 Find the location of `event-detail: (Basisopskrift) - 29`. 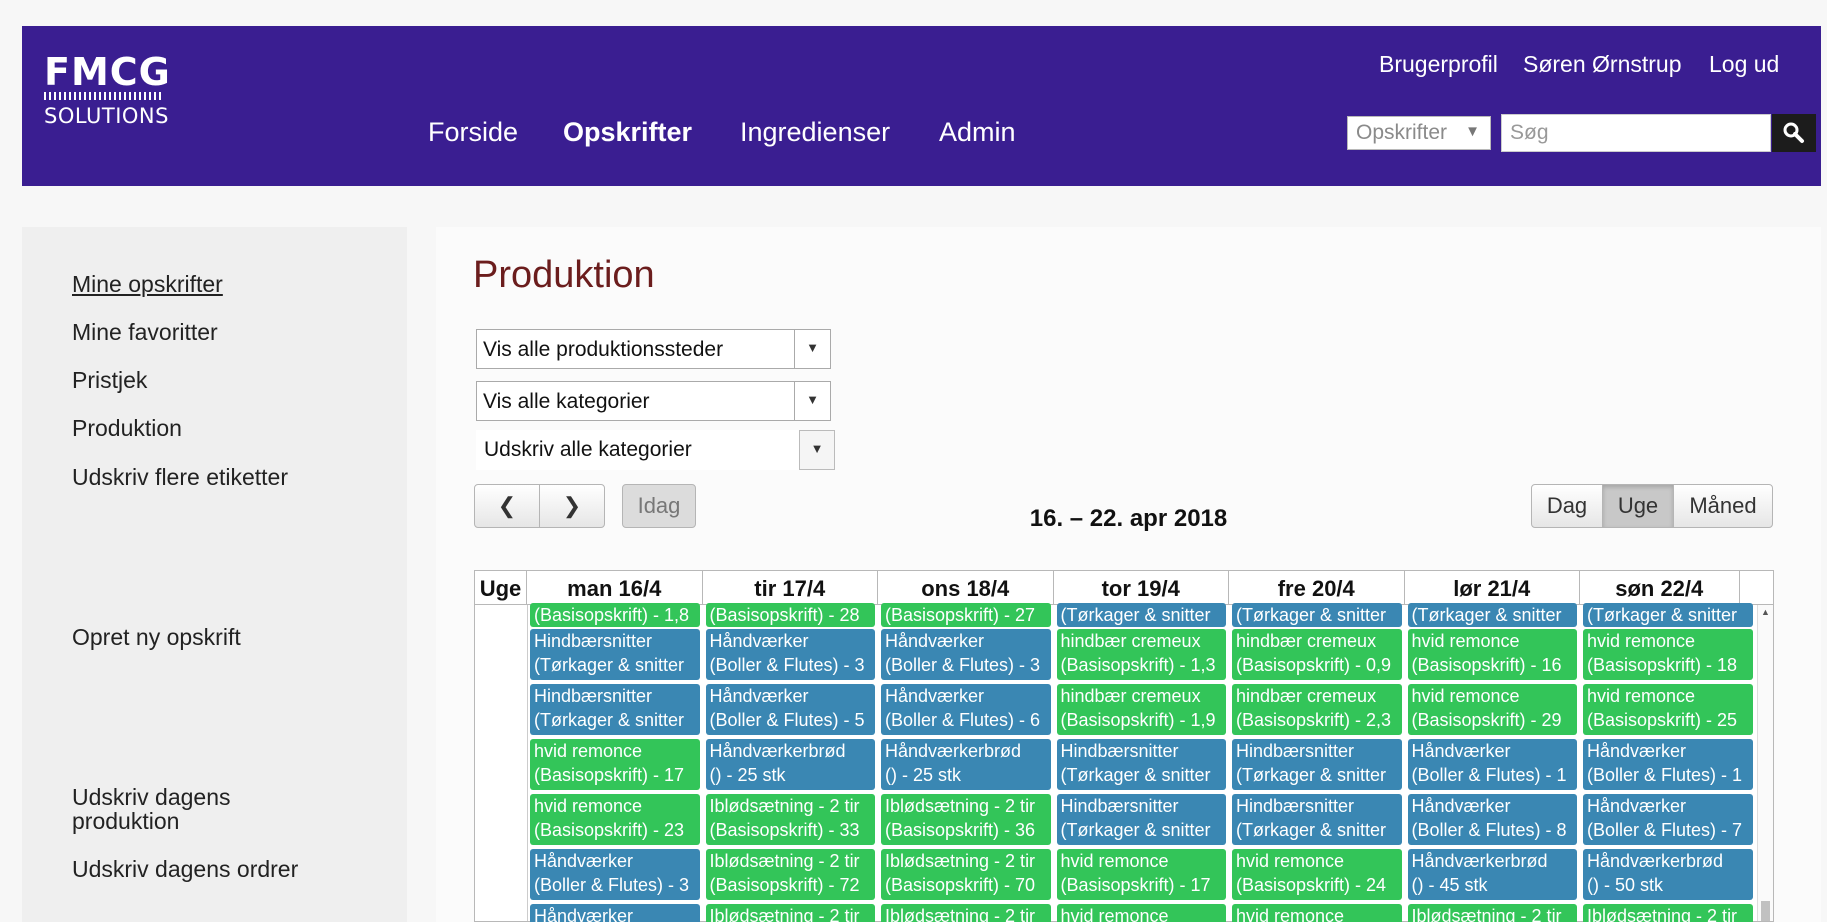

event-detail: (Basisopskrift) - 29 is located at coordinates (1486, 720).